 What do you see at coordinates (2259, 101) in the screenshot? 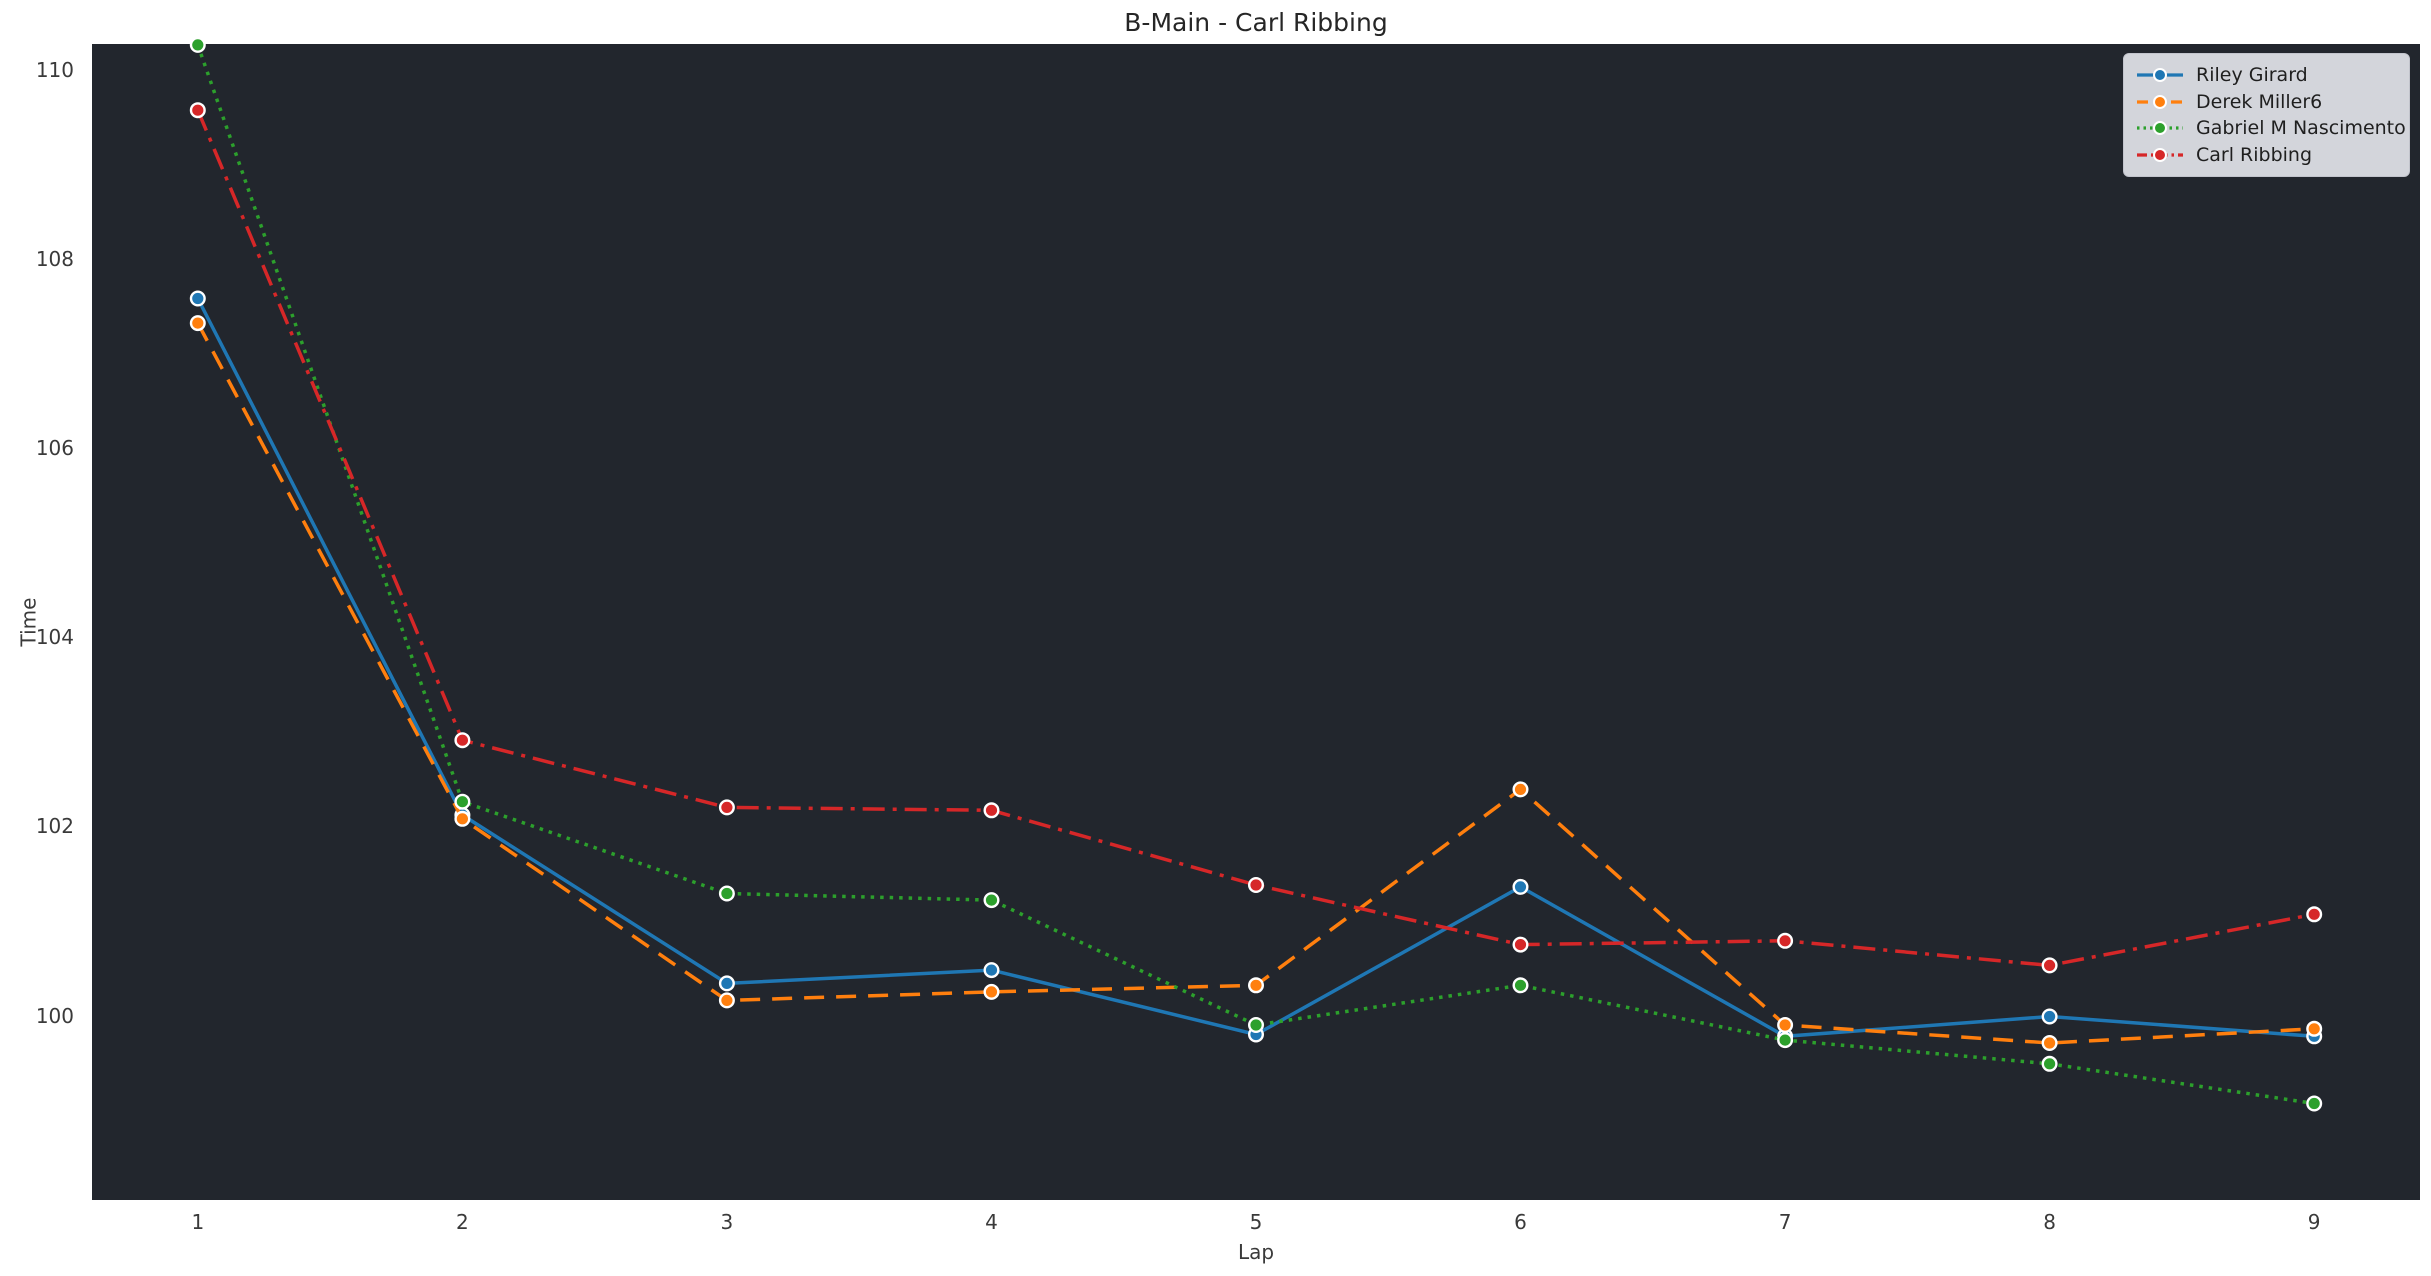
I see `legend-label: Derek Miller6` at bounding box center [2259, 101].